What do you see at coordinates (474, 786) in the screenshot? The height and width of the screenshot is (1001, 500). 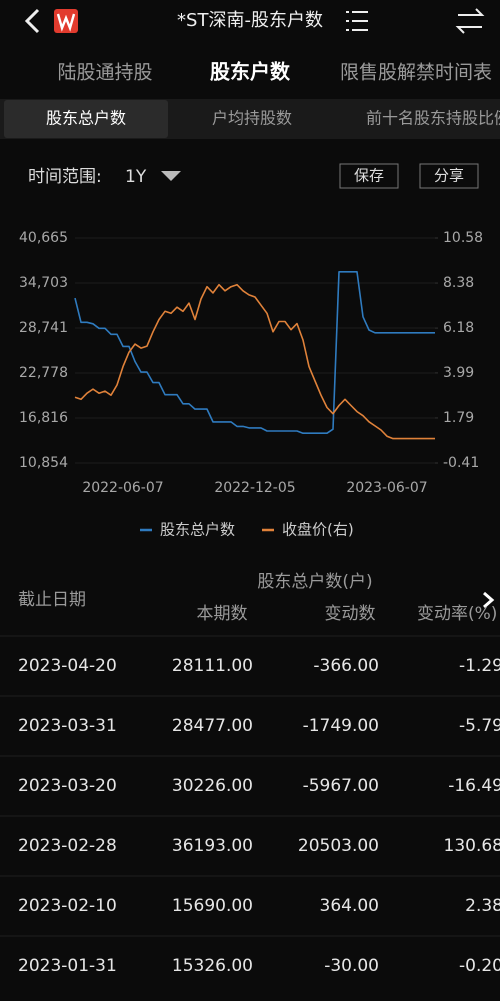 I see `table-cell: -16.49` at bounding box center [474, 786].